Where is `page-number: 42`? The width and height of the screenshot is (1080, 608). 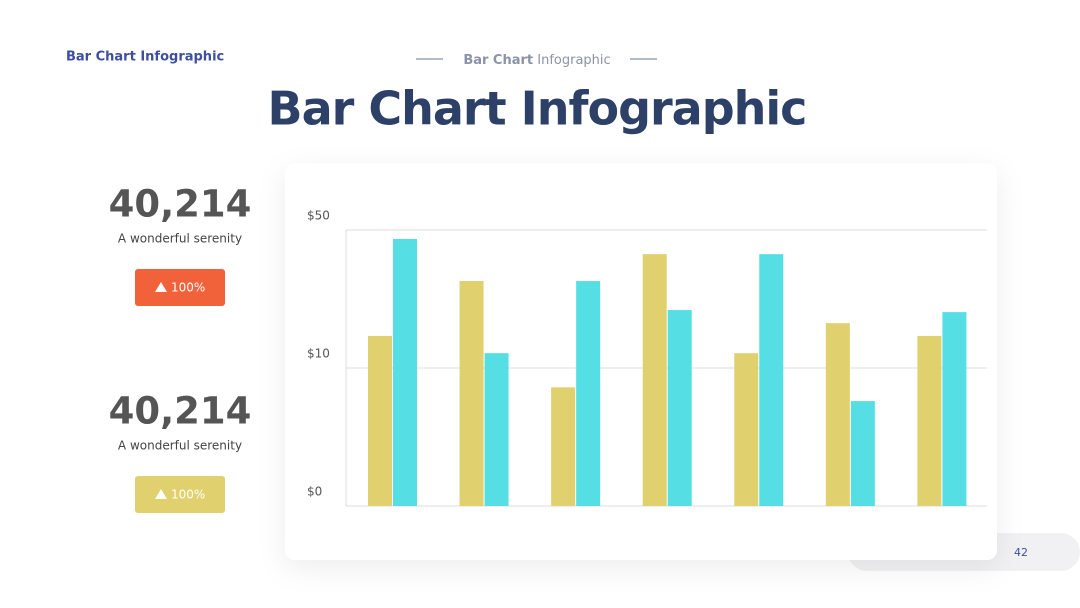 page-number: 42 is located at coordinates (1021, 552).